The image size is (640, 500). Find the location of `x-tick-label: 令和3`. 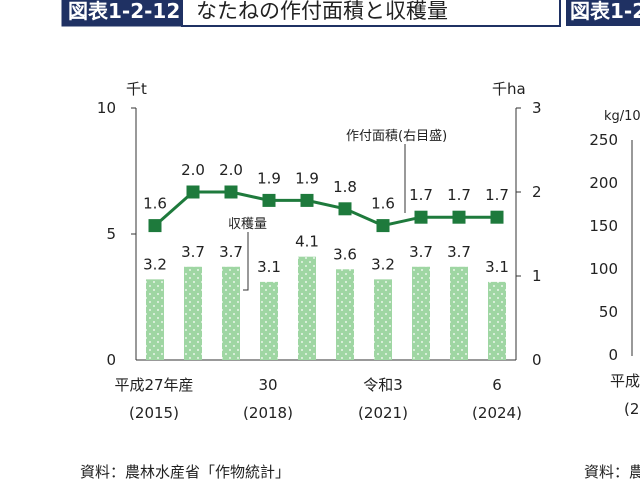

x-tick-label: 令和3 is located at coordinates (383, 385).